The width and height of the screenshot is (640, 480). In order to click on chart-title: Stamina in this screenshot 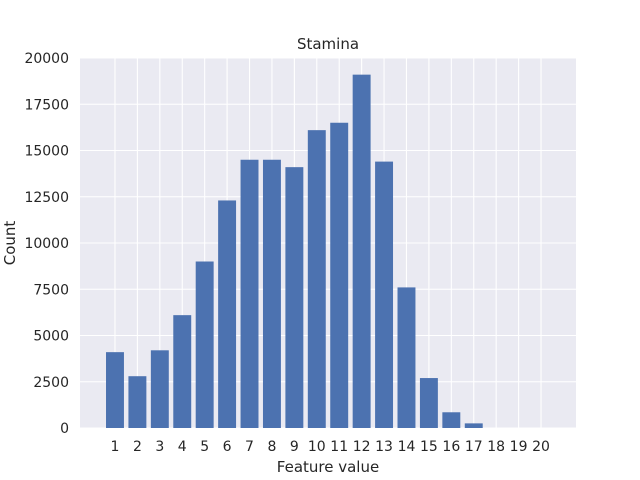, I will do `click(328, 44)`.